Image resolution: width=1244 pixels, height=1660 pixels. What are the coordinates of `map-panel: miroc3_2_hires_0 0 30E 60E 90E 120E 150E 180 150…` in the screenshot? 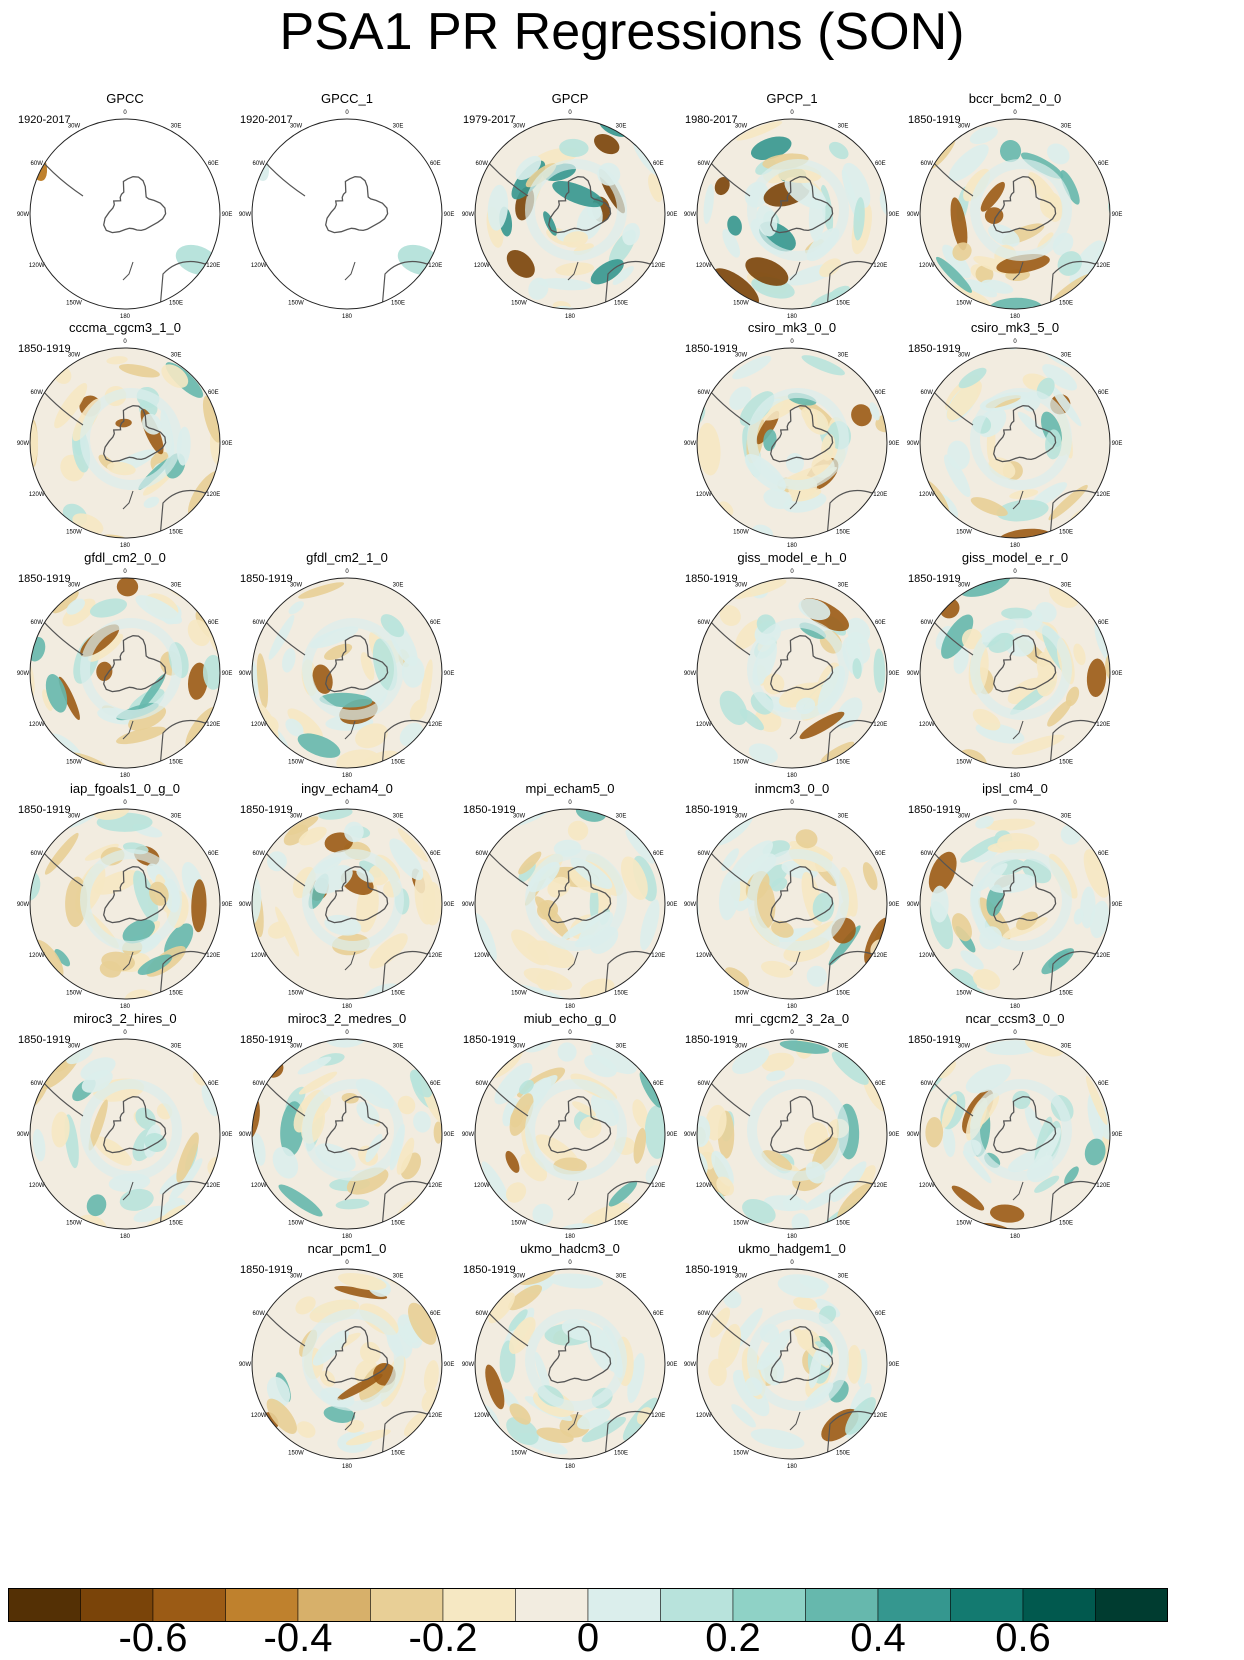 It's located at (125, 1126).